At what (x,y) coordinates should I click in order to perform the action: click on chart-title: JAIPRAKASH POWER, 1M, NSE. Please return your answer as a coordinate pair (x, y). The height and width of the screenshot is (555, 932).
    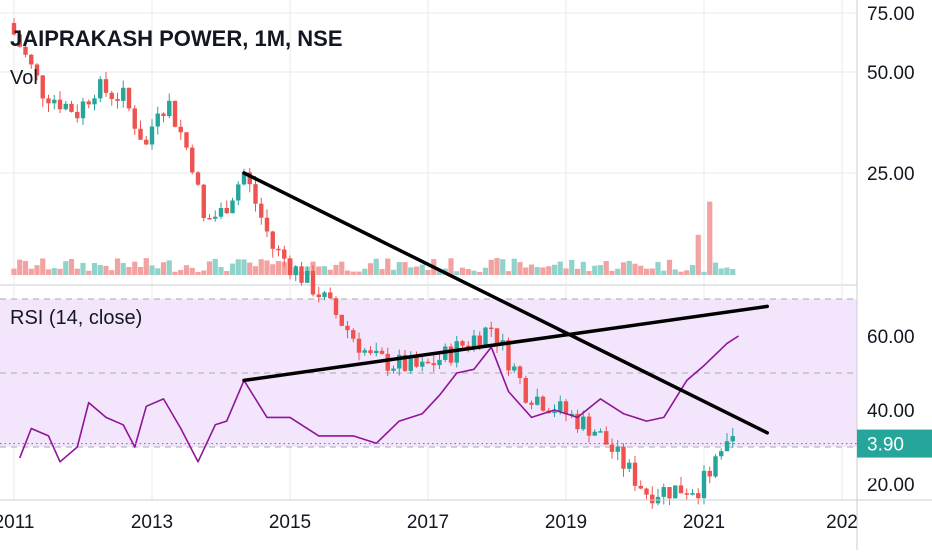
    Looking at the image, I should click on (176, 38).